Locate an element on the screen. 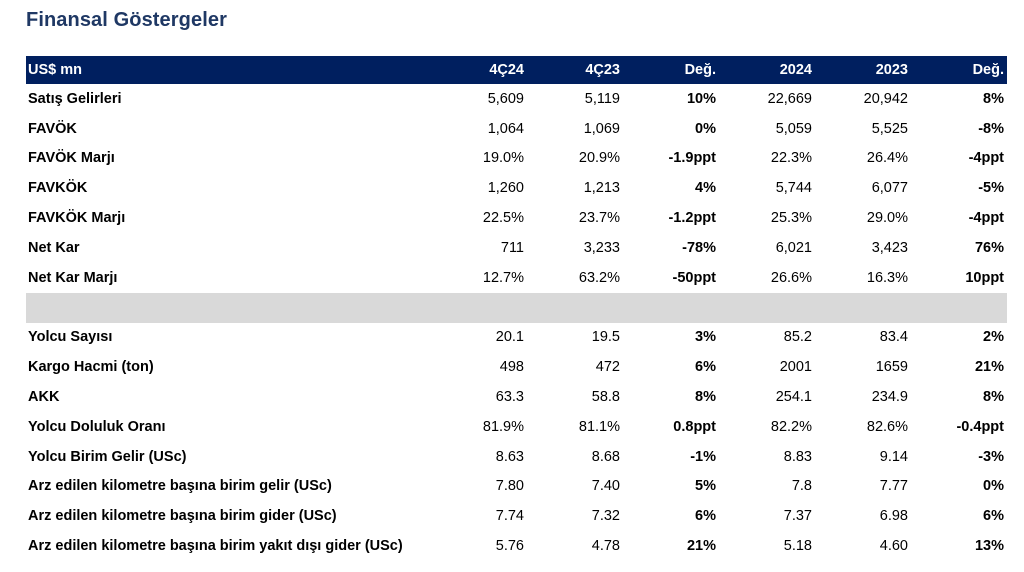  cell-year-change: 0% is located at coordinates (993, 486).